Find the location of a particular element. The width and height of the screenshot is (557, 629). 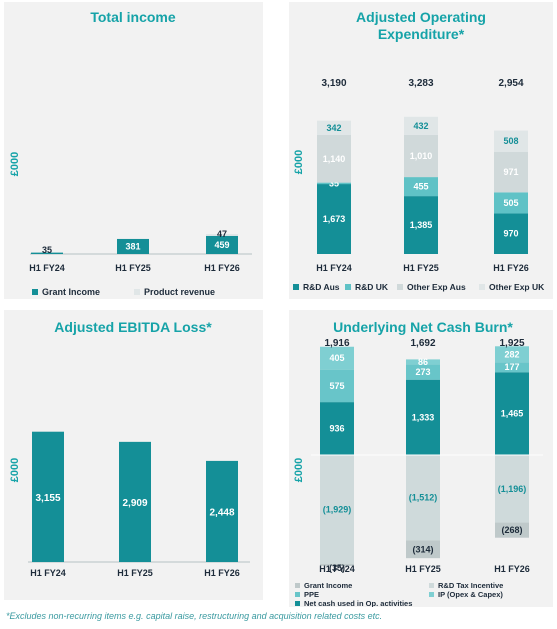

chart-title: Expenditure* is located at coordinates (421, 34).